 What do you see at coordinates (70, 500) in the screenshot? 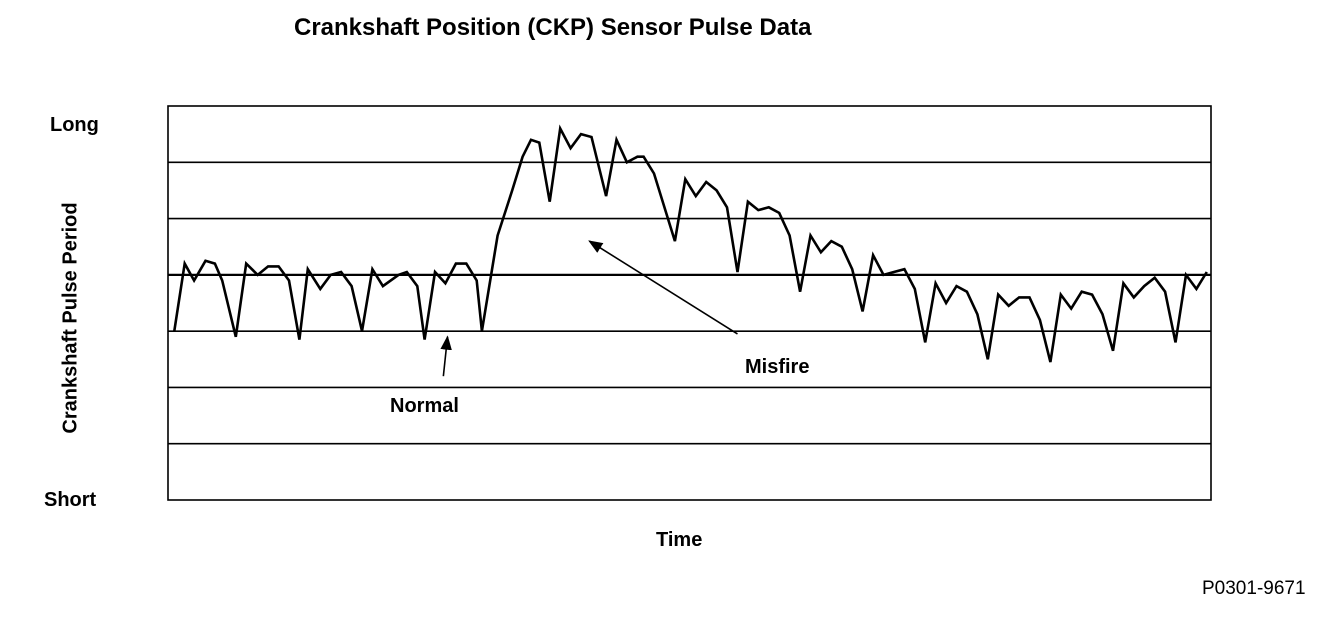
I see `y-tick-label-short: Short` at bounding box center [70, 500].